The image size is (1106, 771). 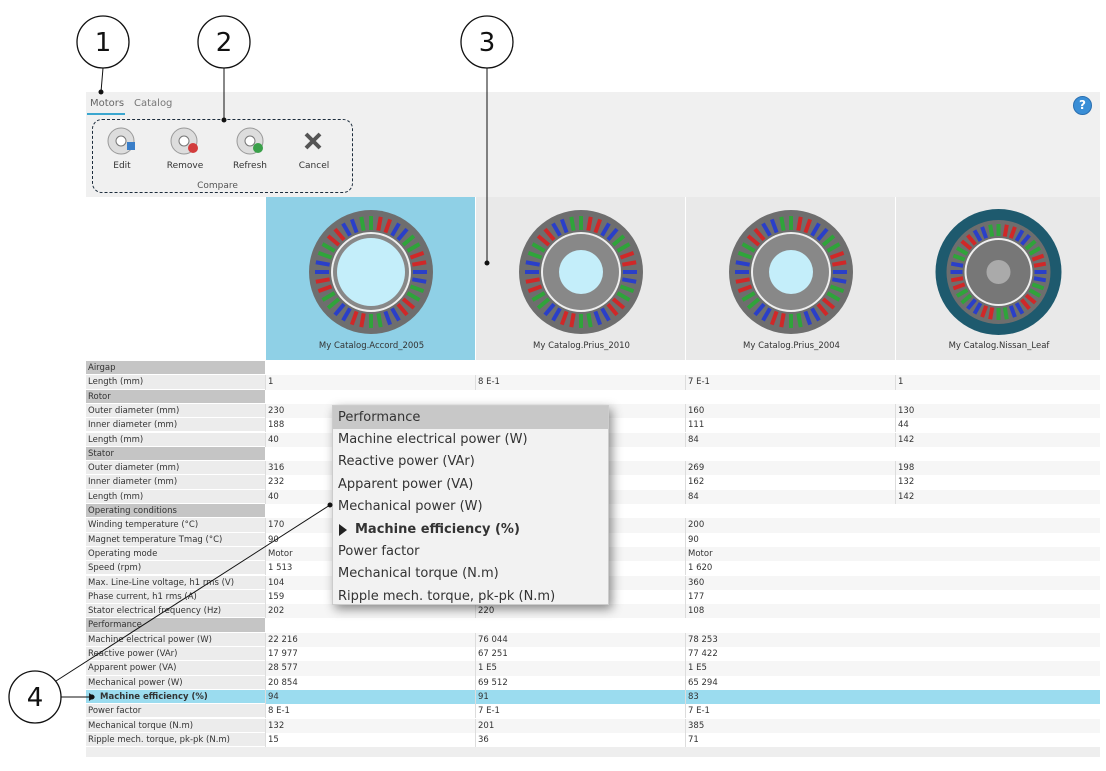 I want to click on section-header: Airgap, so click(x=175, y=368).